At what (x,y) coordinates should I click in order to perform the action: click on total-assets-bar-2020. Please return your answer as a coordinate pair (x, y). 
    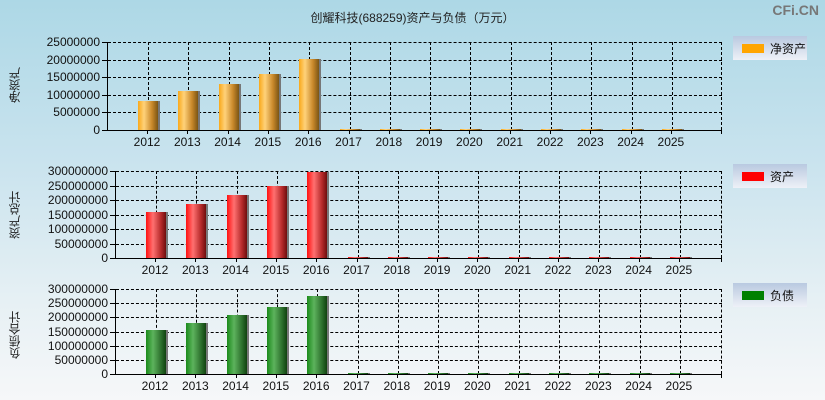
    Looking at the image, I should click on (478, 257).